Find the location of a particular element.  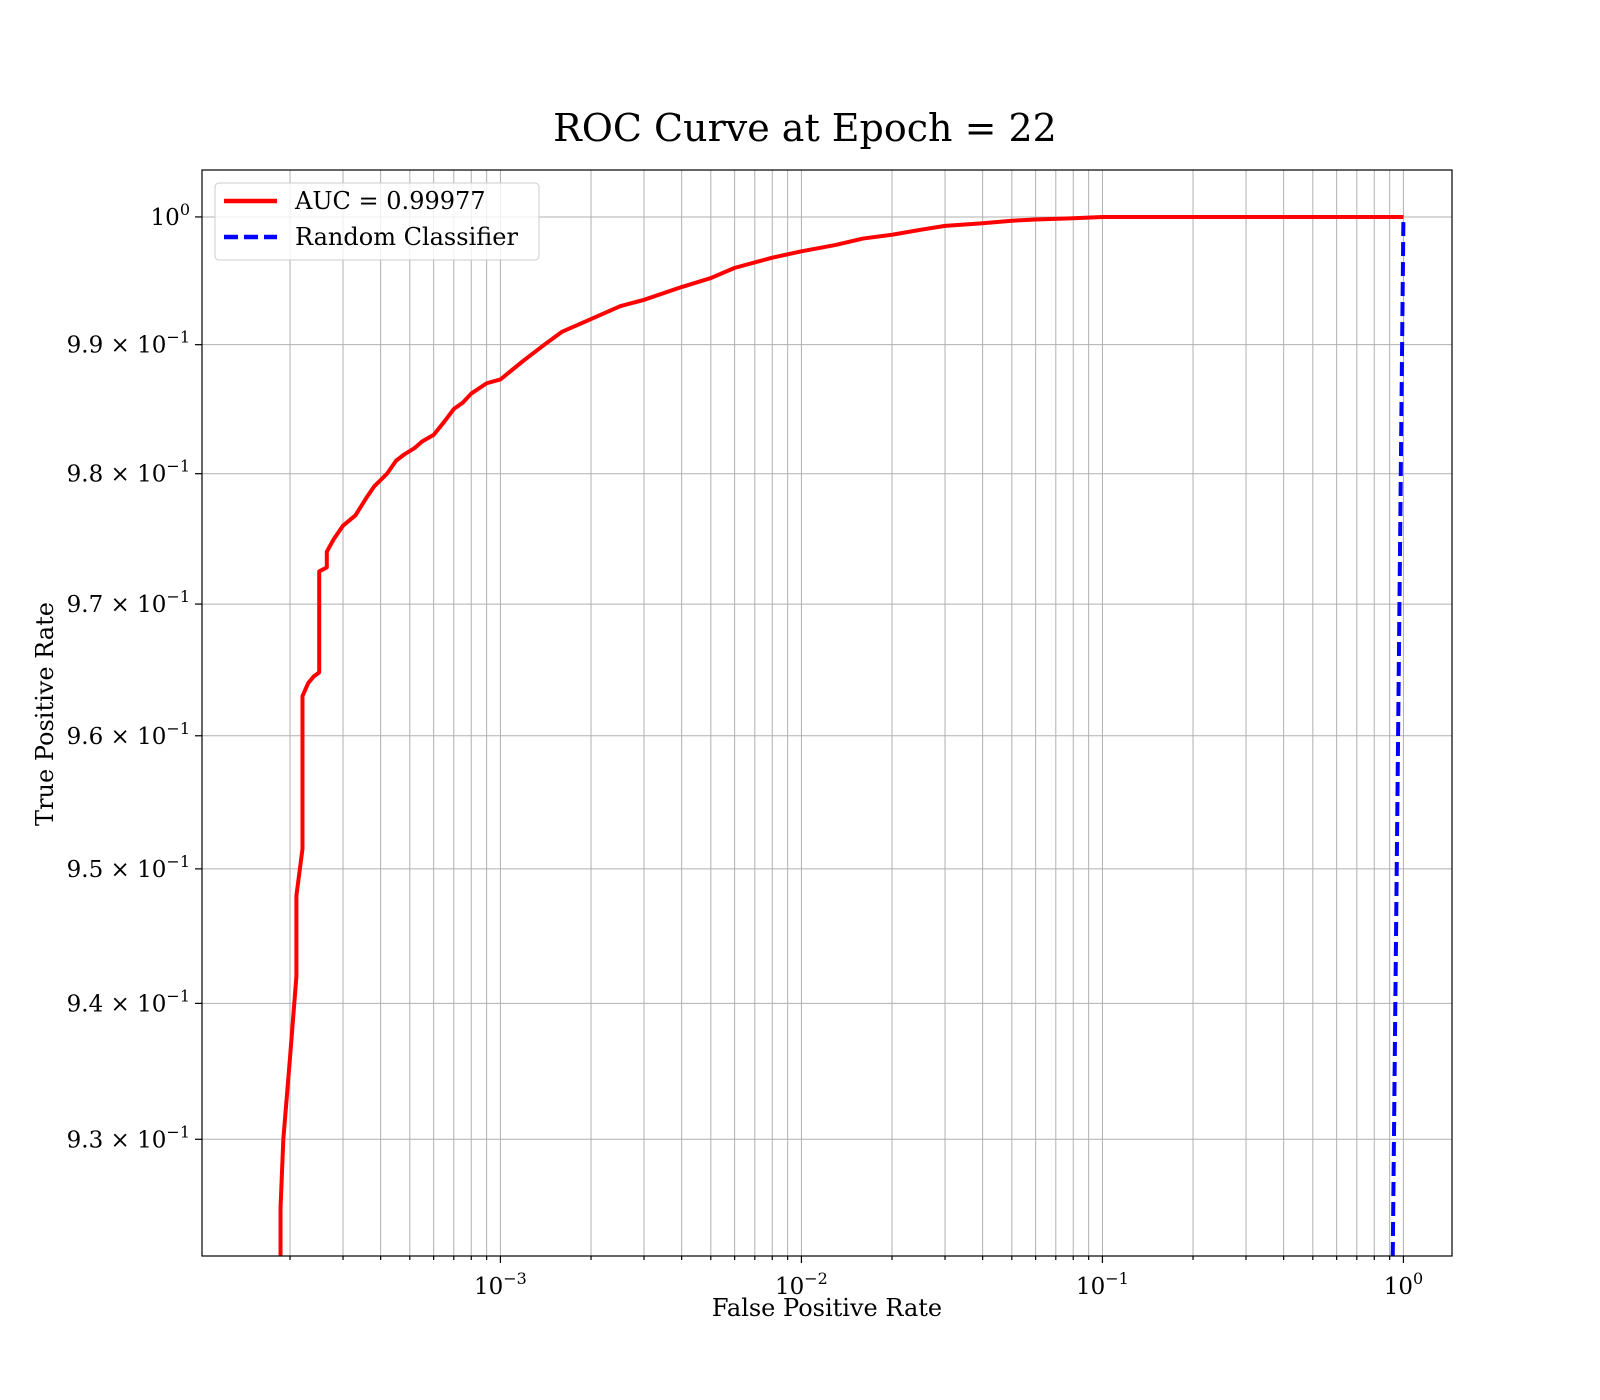

y-tick-label: 9.7 × 10⁻¹ is located at coordinates (128, 602).